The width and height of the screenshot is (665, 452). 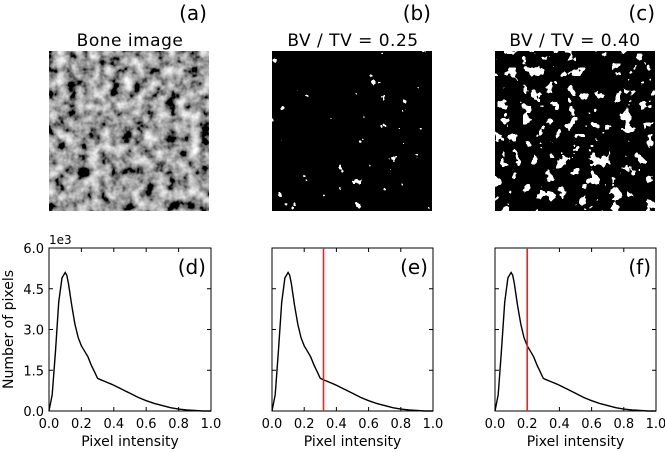 What do you see at coordinates (417, 13) in the screenshot?
I see `panel-letter-b: (b)` at bounding box center [417, 13].